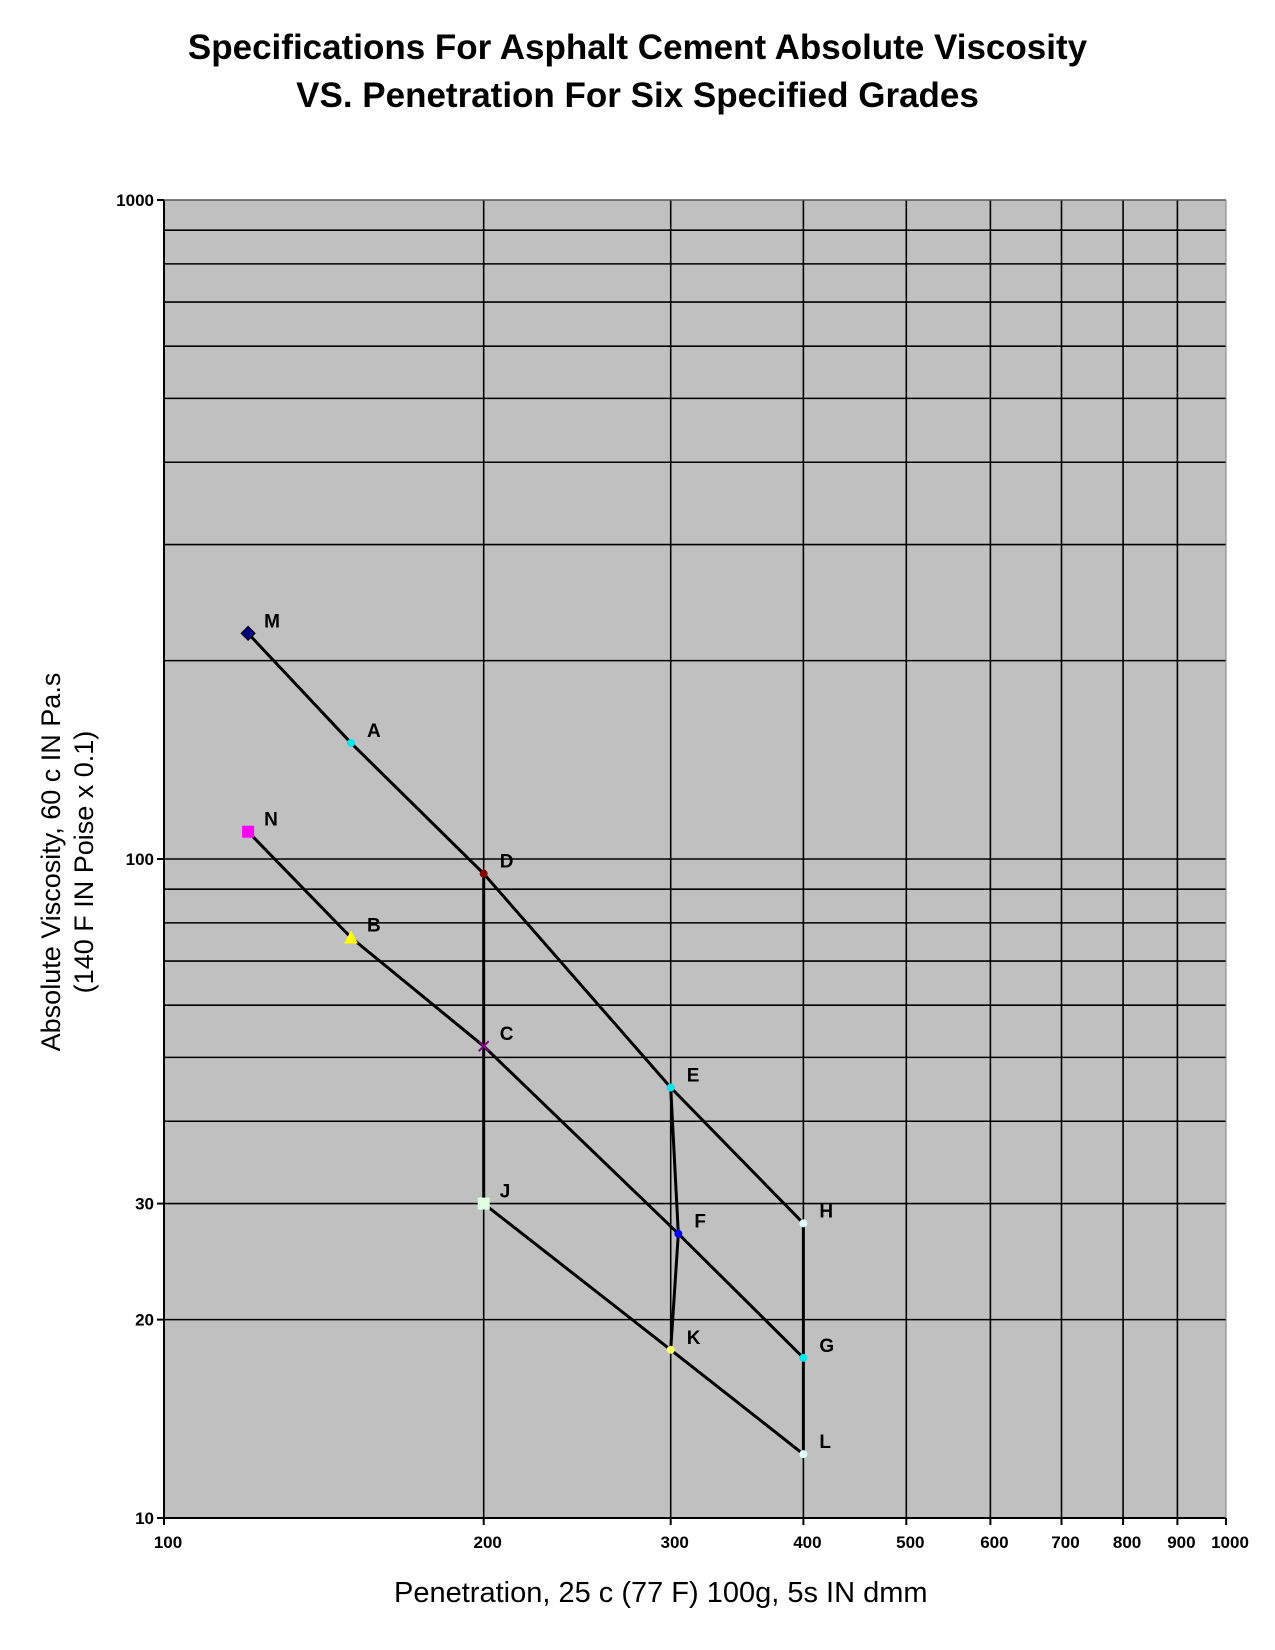 The height and width of the screenshot is (1650, 1275). Describe the element at coordinates (994, 1542) in the screenshot. I see `x-tick-label: 600` at that location.